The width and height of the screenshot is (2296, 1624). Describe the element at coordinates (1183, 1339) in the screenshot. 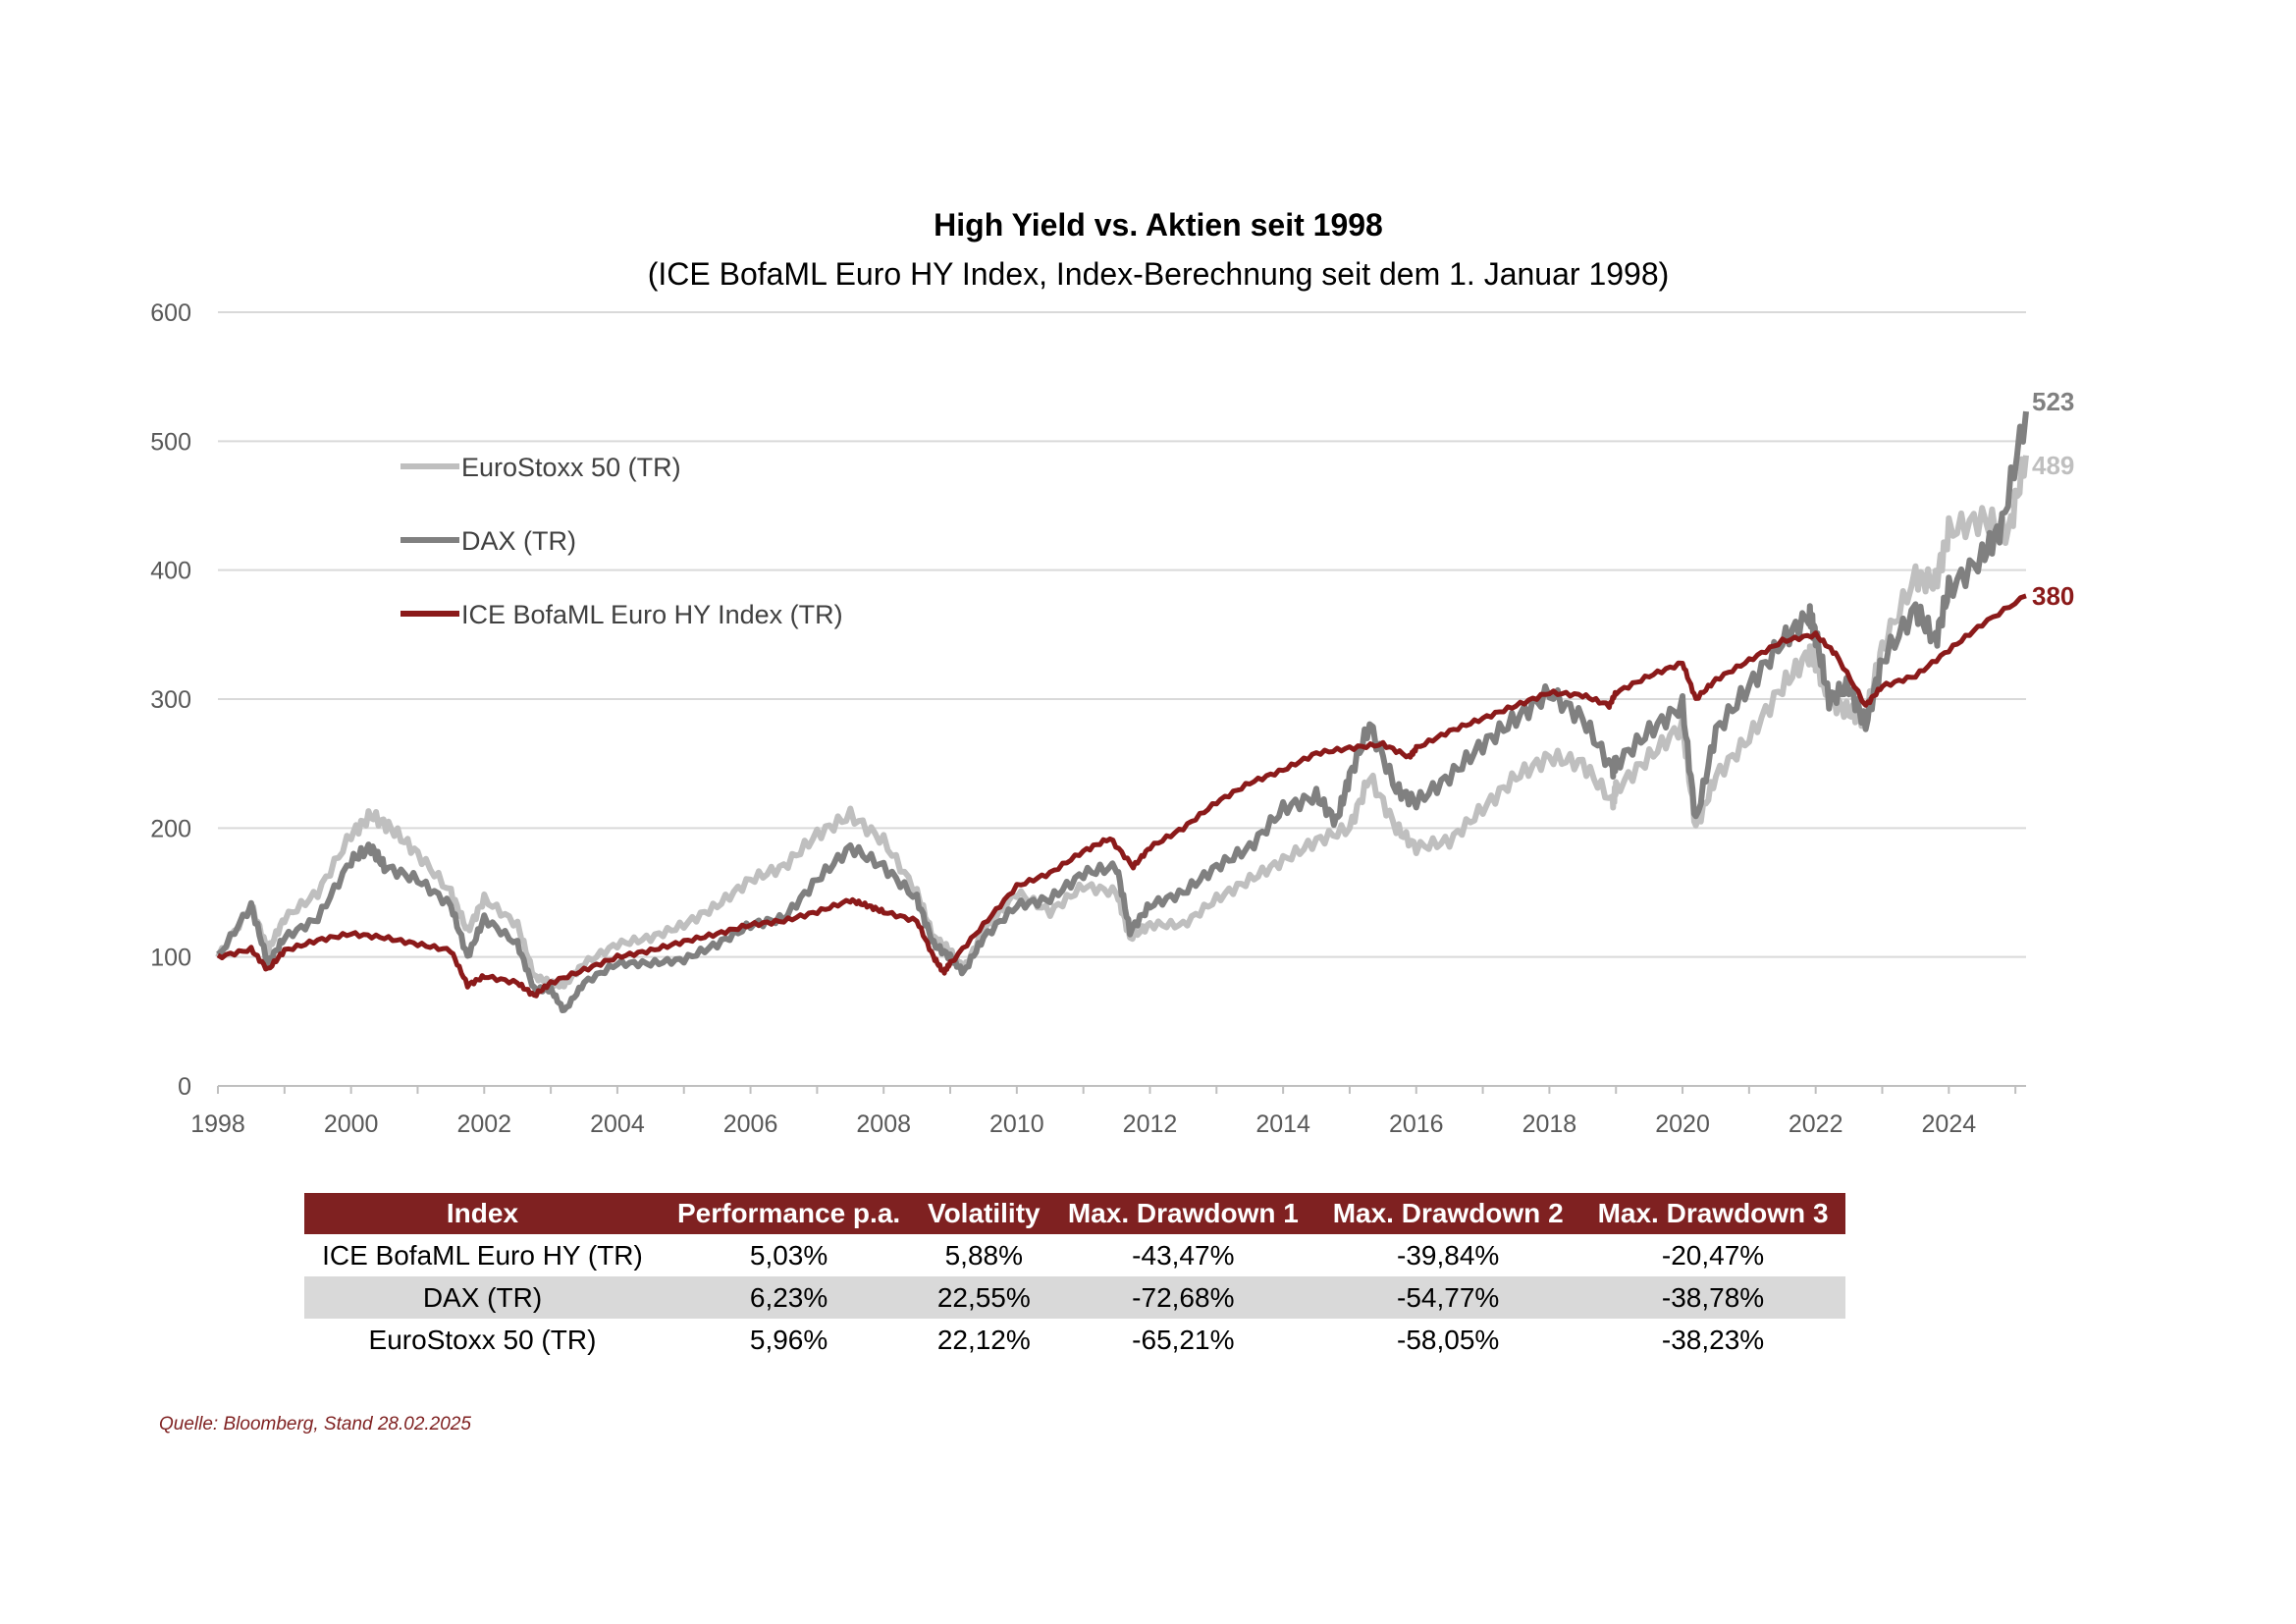

I see `table-cell: -65,21%` at that location.